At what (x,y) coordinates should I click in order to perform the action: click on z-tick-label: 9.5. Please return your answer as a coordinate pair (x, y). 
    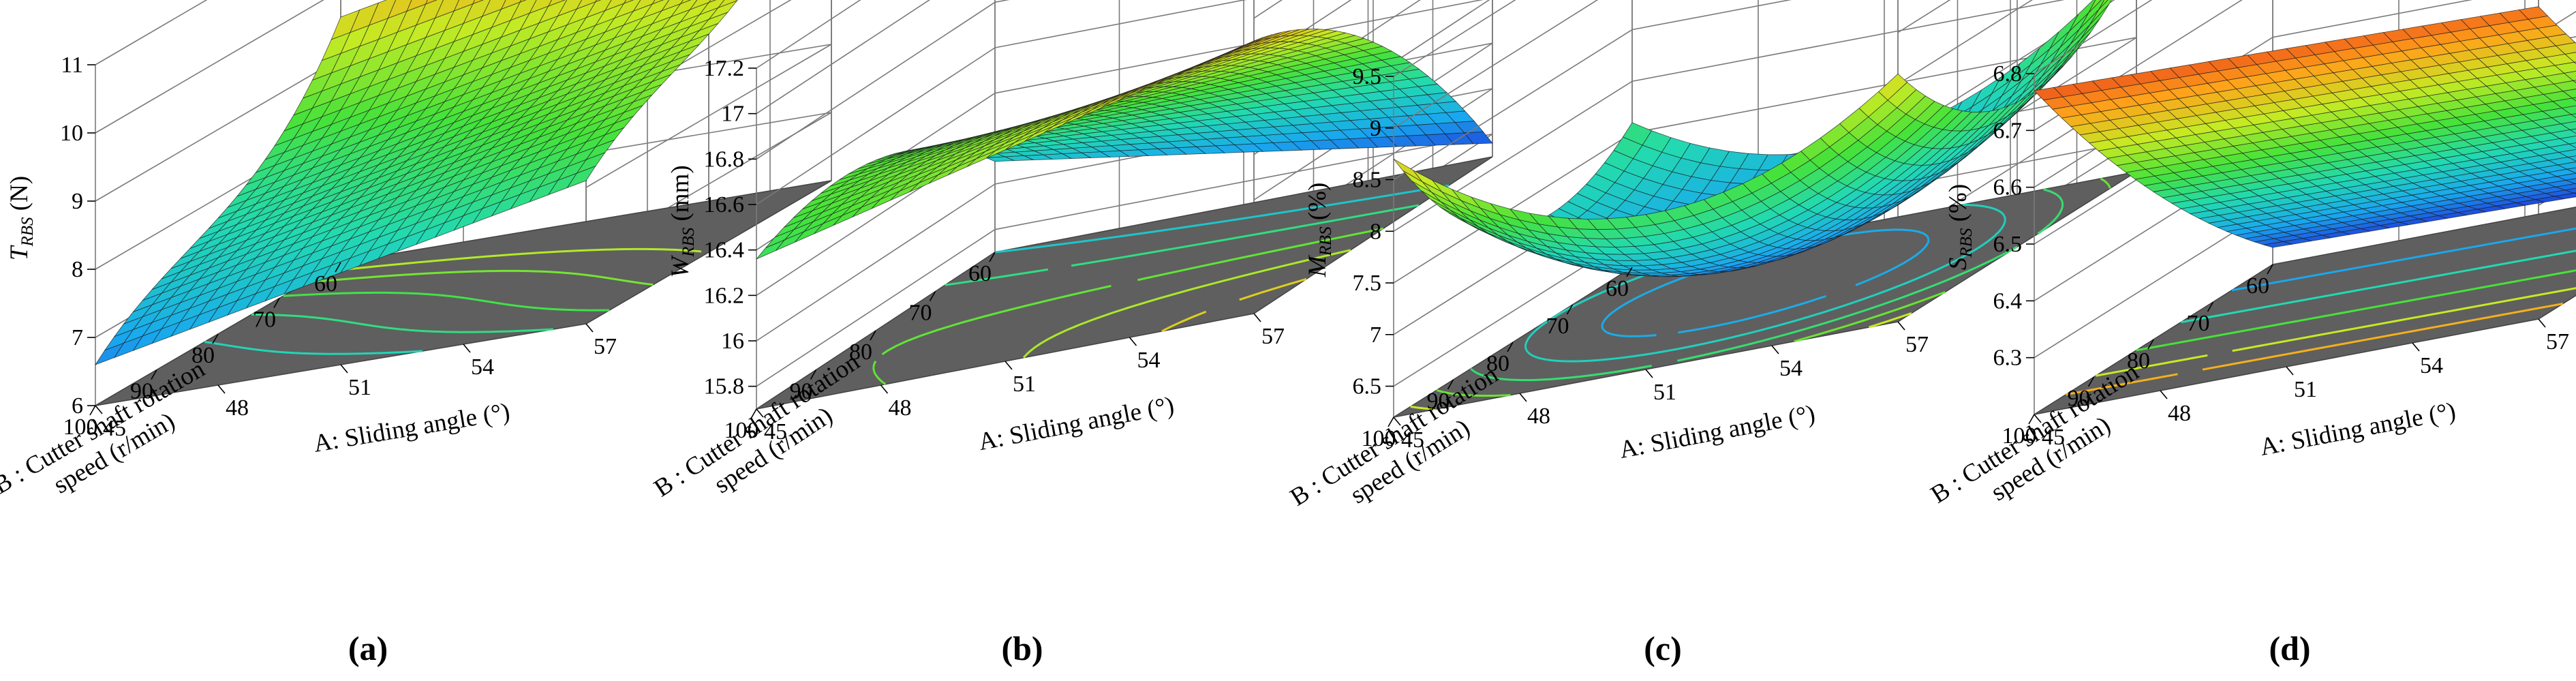
    Looking at the image, I should click on (1367, 76).